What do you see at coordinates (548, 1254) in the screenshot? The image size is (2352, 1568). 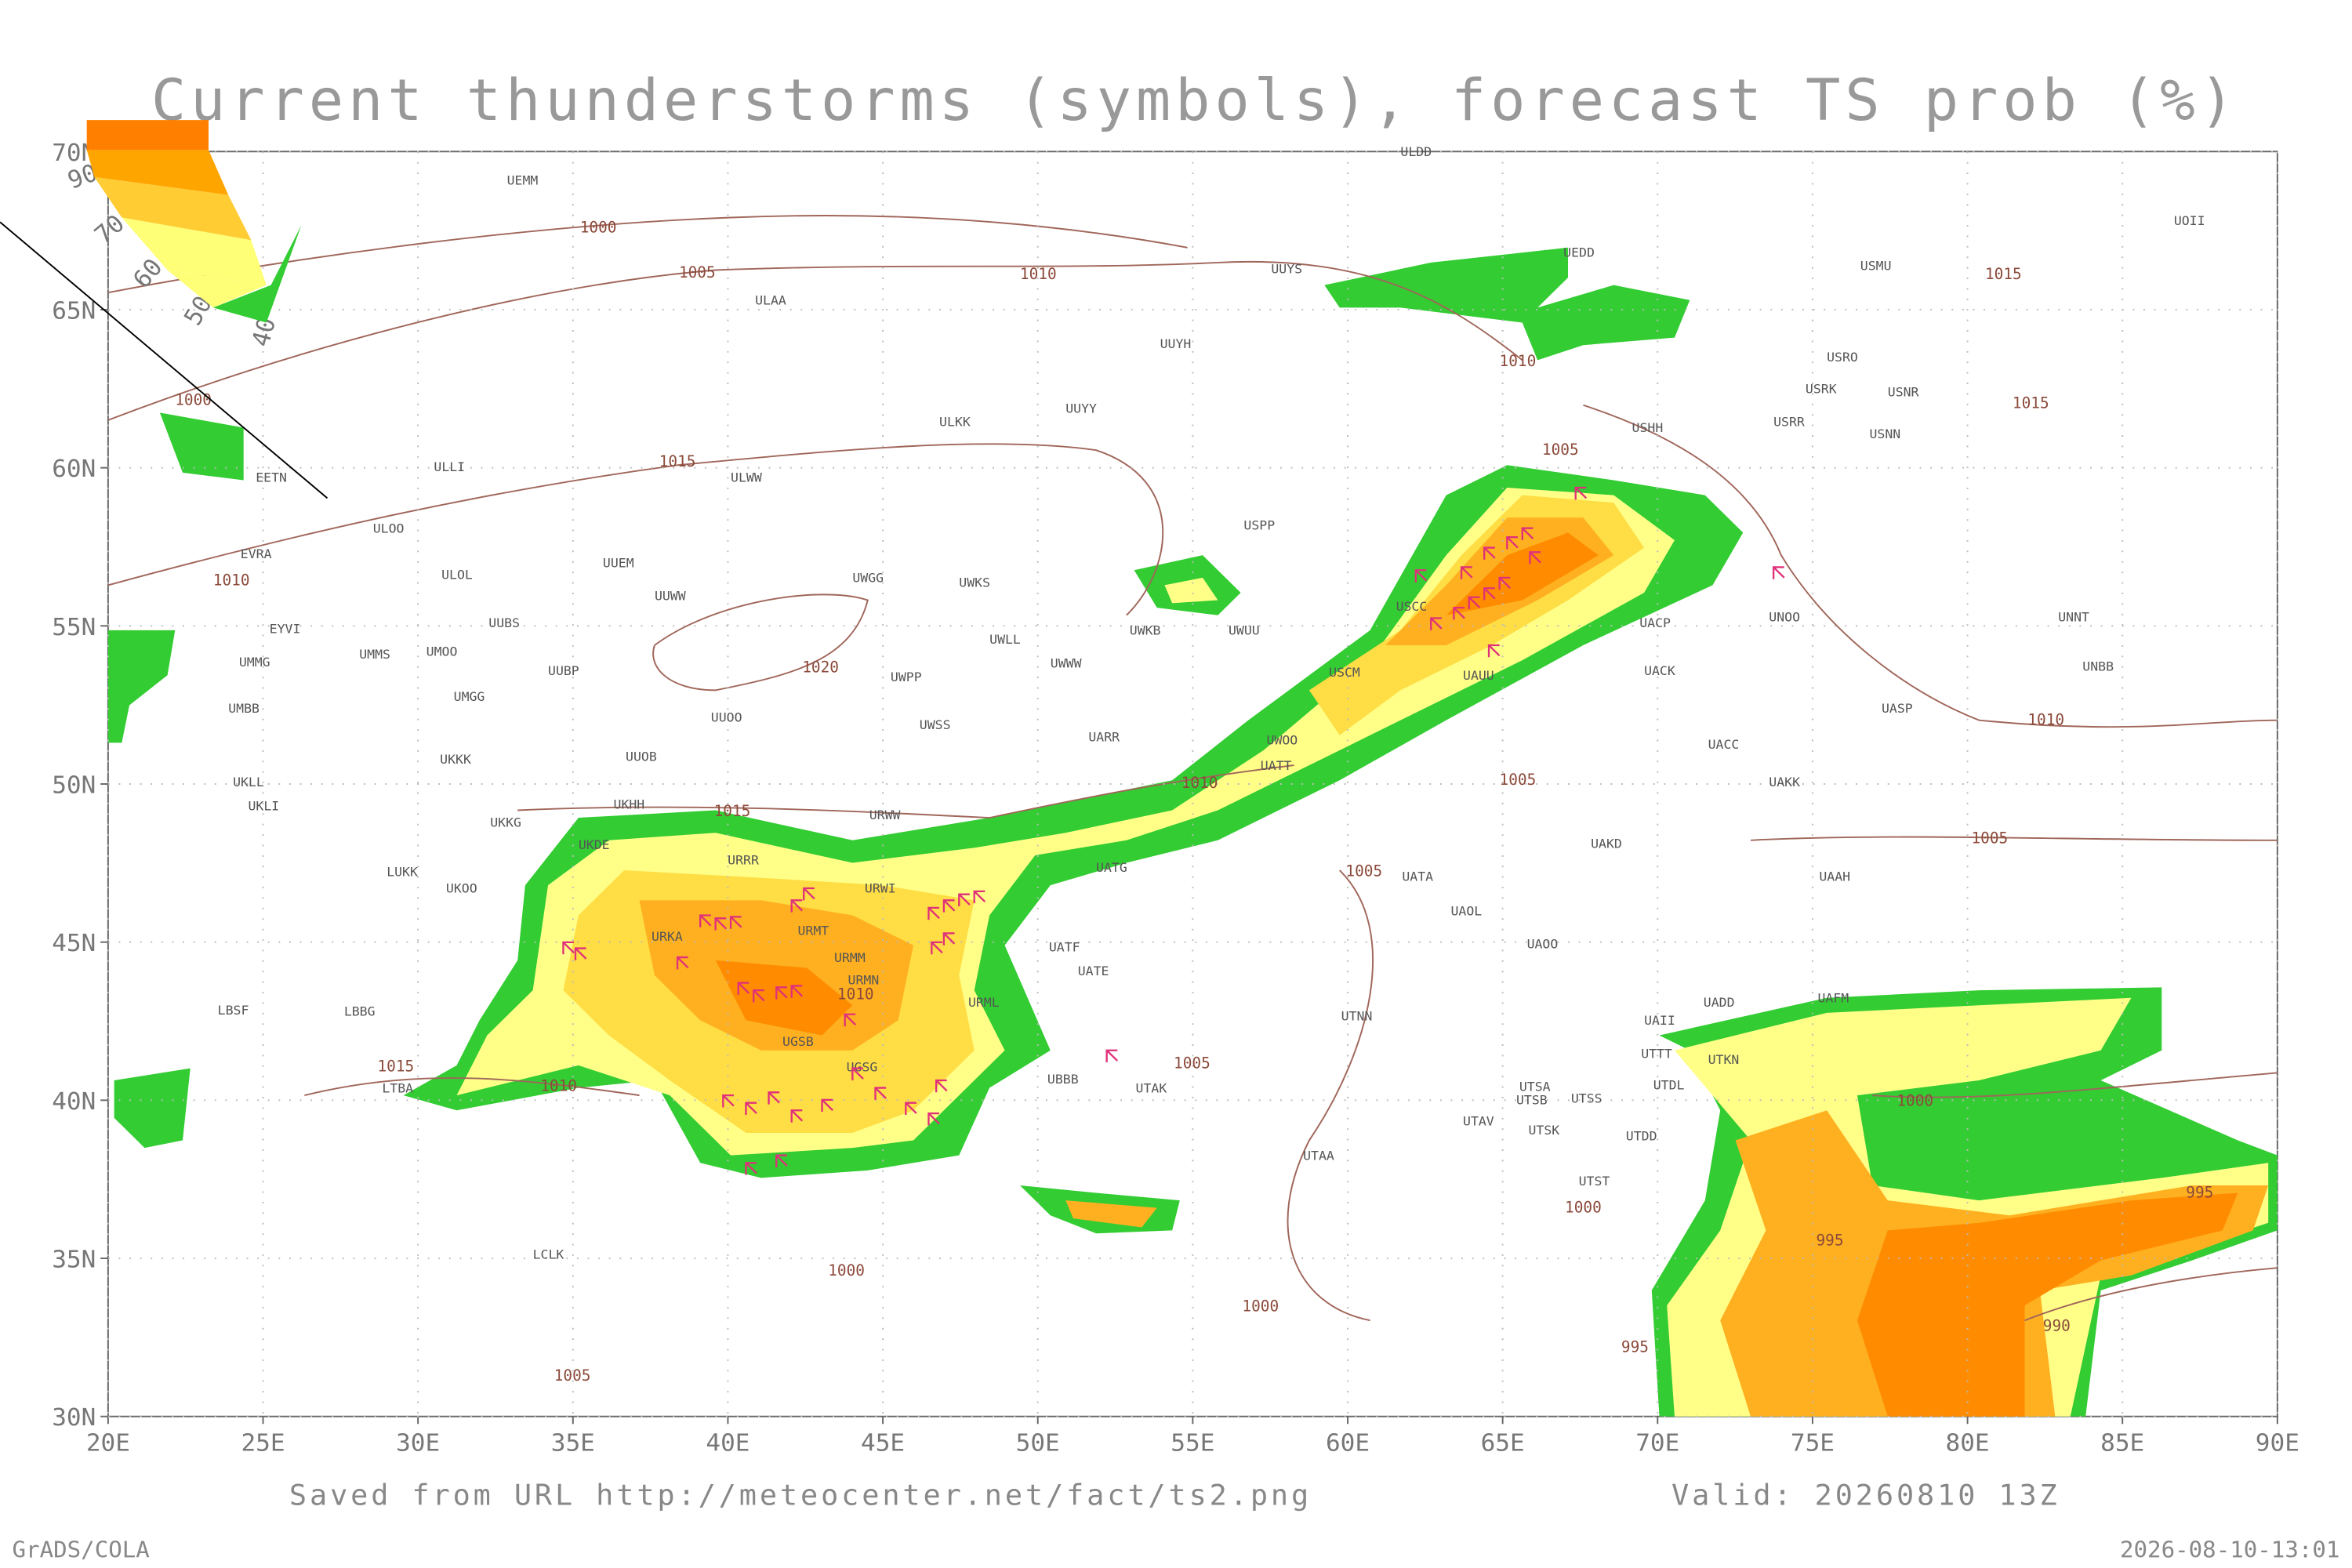 I see `station-code: LCLK` at bounding box center [548, 1254].